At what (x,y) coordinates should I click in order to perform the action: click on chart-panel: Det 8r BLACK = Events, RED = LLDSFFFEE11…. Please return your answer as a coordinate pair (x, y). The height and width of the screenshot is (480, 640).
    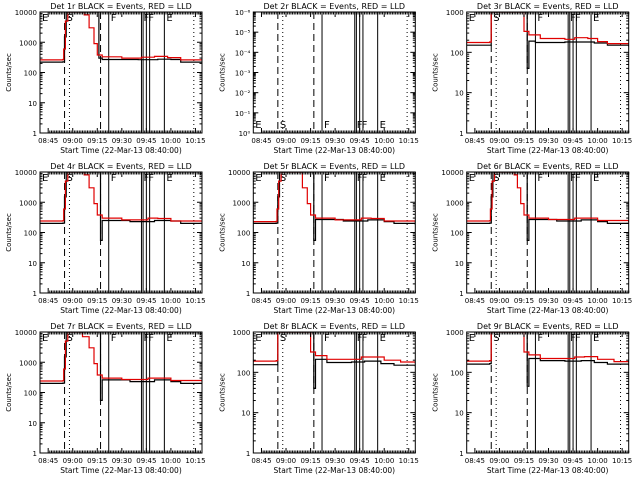
    Looking at the image, I should click on (318, 398).